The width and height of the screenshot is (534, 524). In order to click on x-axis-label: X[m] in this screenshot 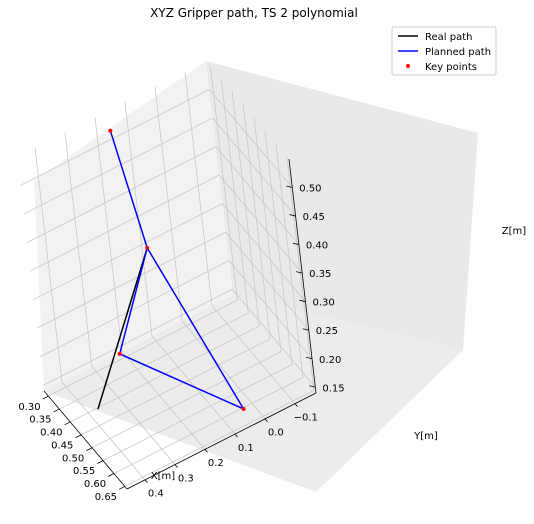, I will do `click(163, 476)`.